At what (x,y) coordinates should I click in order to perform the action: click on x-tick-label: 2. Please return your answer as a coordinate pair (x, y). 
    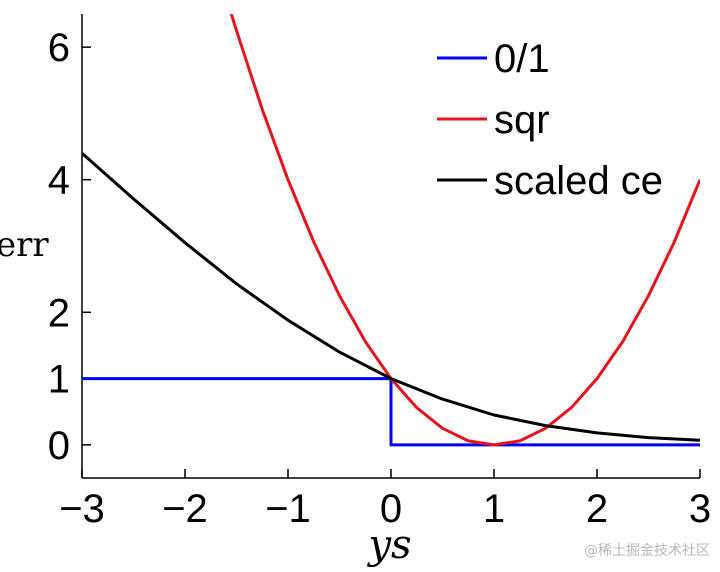
    Looking at the image, I should click on (597, 509).